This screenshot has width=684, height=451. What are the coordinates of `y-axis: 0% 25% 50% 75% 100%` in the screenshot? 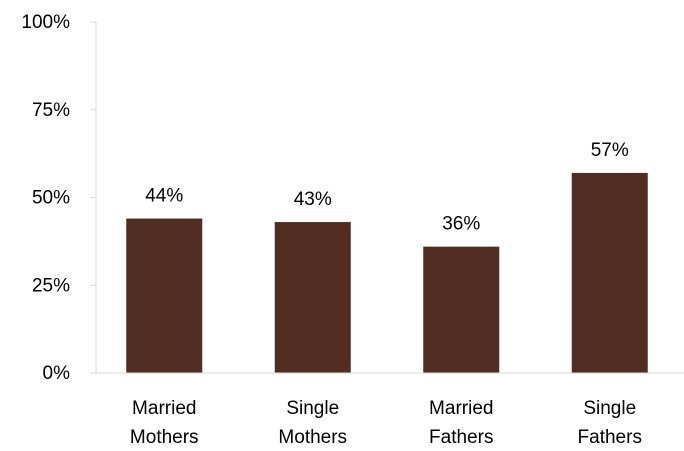 It's located at (59, 198).